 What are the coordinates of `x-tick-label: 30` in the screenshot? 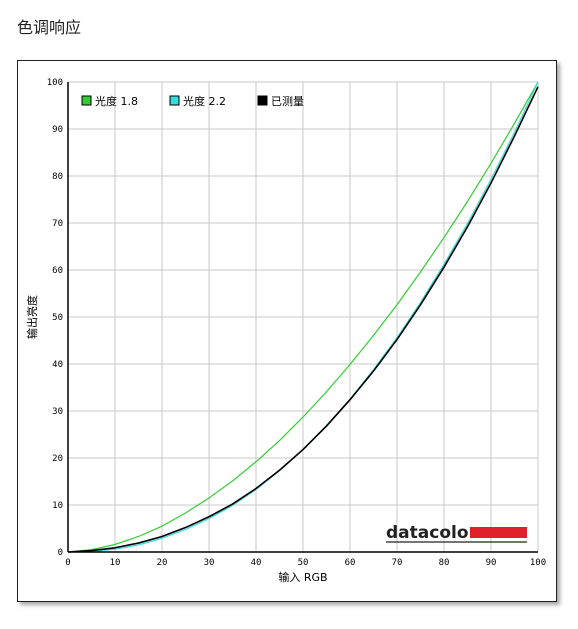 It's located at (209, 563).